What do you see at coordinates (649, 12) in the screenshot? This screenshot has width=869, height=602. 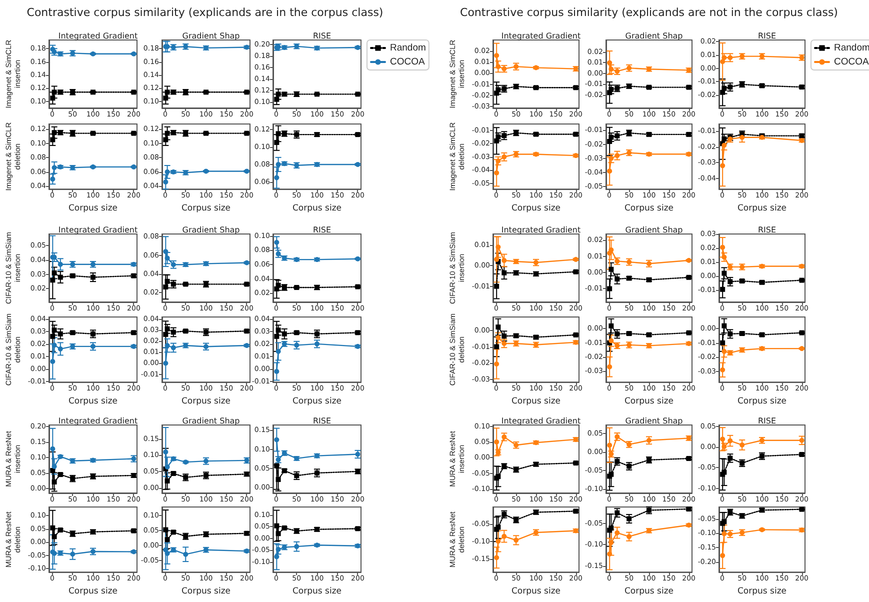 I see `text: Contrastive corpus similarity (explicands are not in the corpus class)` at bounding box center [649, 12].